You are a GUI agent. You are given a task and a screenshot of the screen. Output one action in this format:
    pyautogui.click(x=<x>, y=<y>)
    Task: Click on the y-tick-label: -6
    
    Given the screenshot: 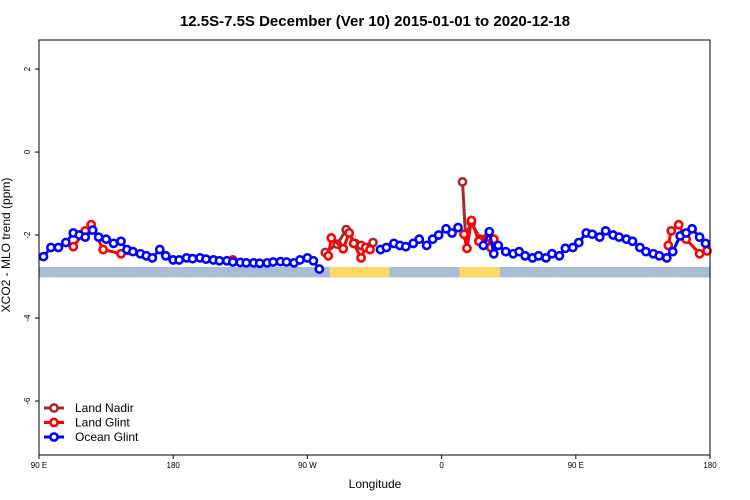 What is the action you would take?
    pyautogui.click(x=27, y=401)
    